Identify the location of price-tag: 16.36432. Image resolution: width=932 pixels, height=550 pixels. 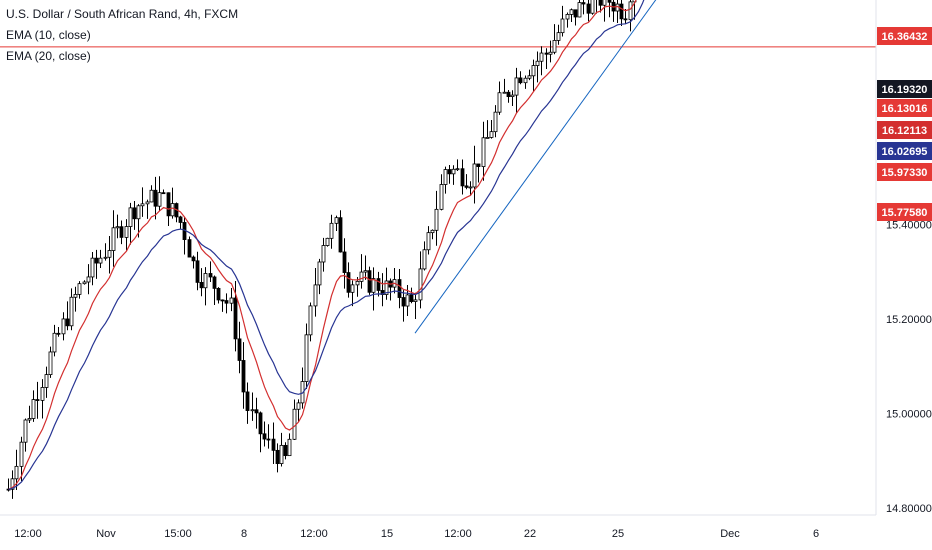
(904, 36).